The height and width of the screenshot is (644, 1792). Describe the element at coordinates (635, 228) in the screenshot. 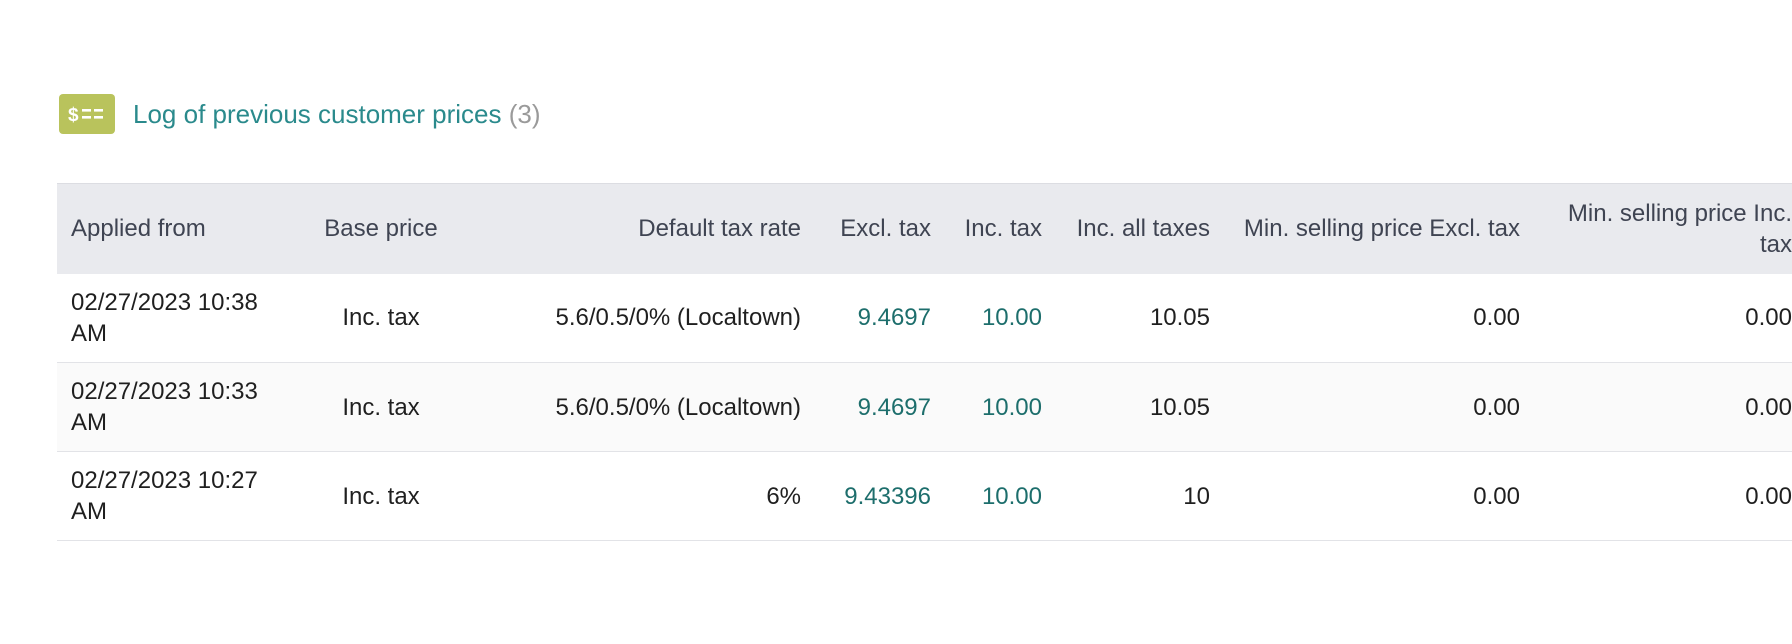

I see `column-header-default-tax-rate: Default tax rate` at that location.